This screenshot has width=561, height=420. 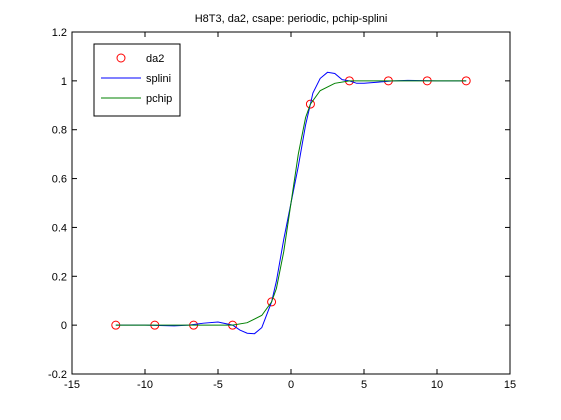 I want to click on y-tick-label: 0.6, so click(x=59, y=180).